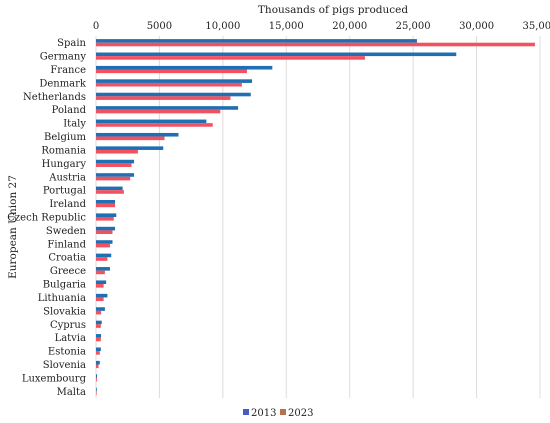 This screenshot has width=550, height=423. I want to click on bar-2013-hungary, so click(115, 161).